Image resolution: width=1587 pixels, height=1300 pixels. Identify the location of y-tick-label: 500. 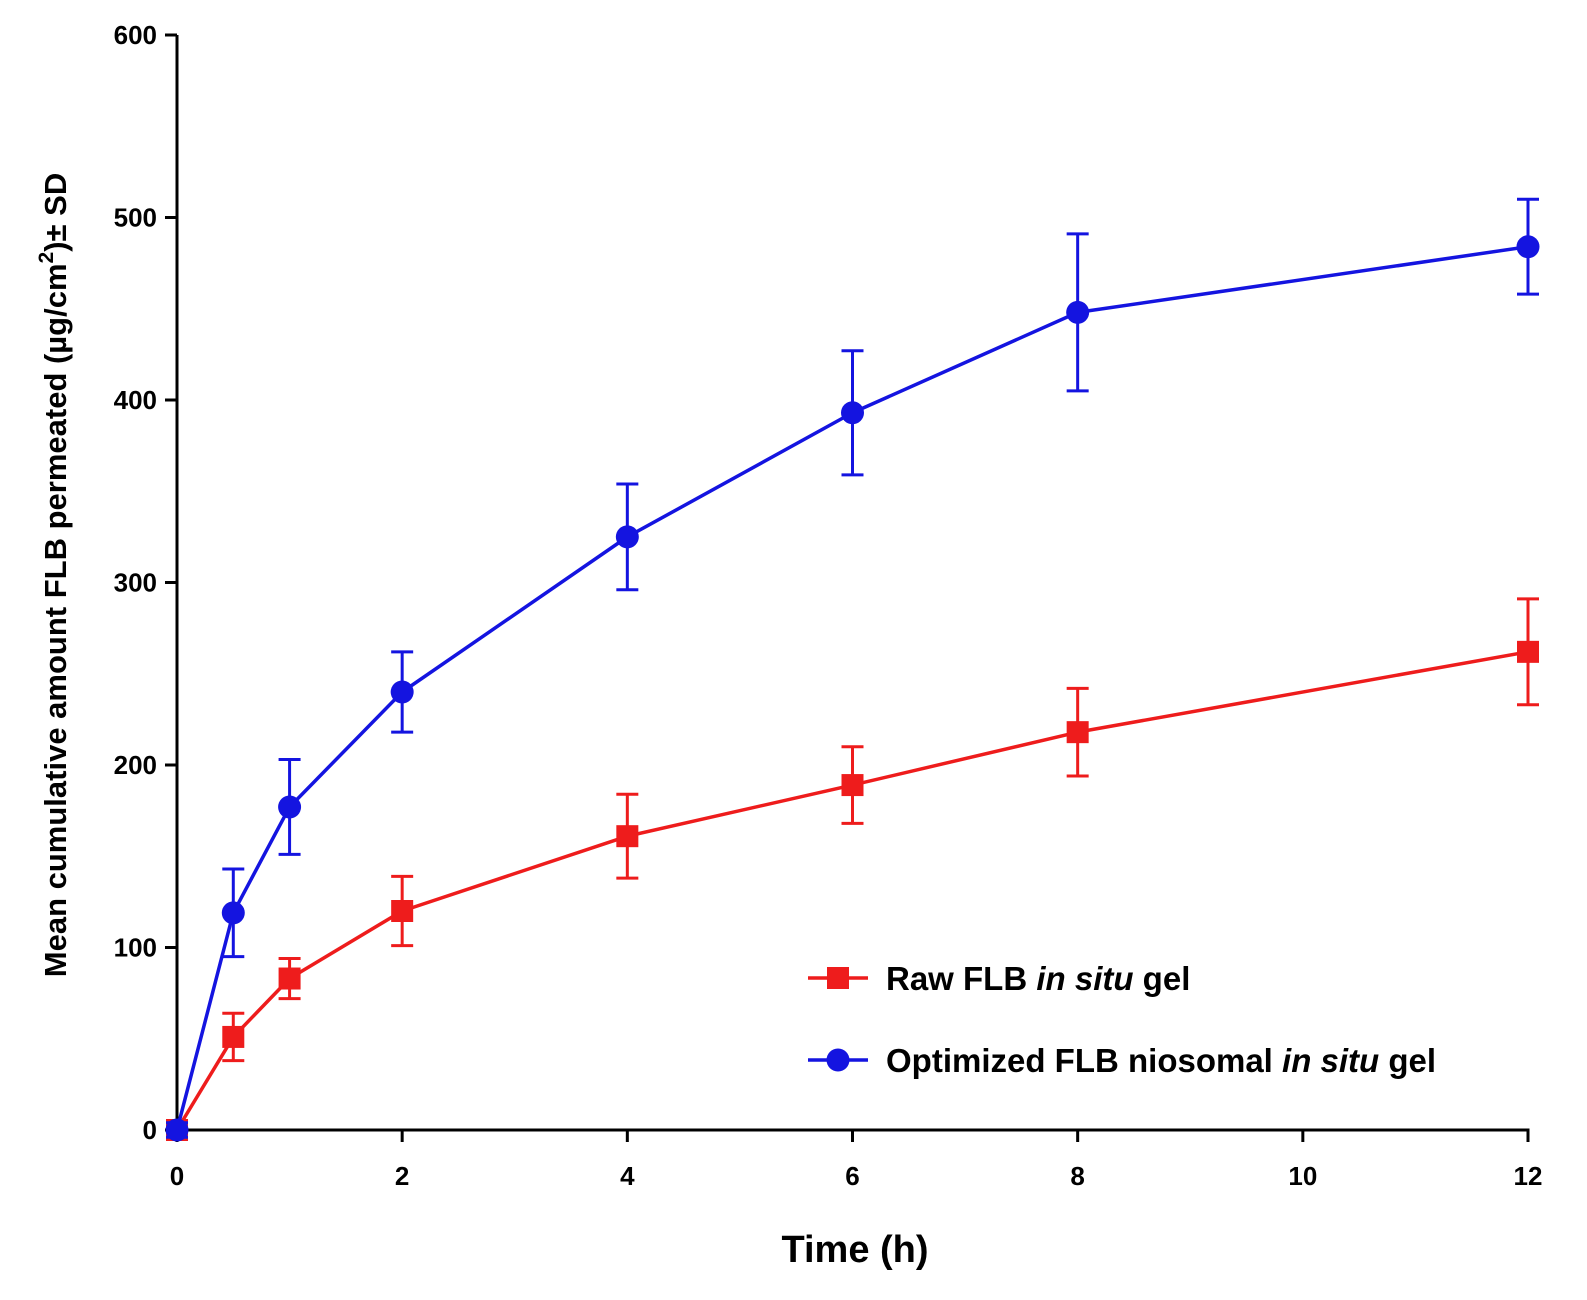
(135, 218).